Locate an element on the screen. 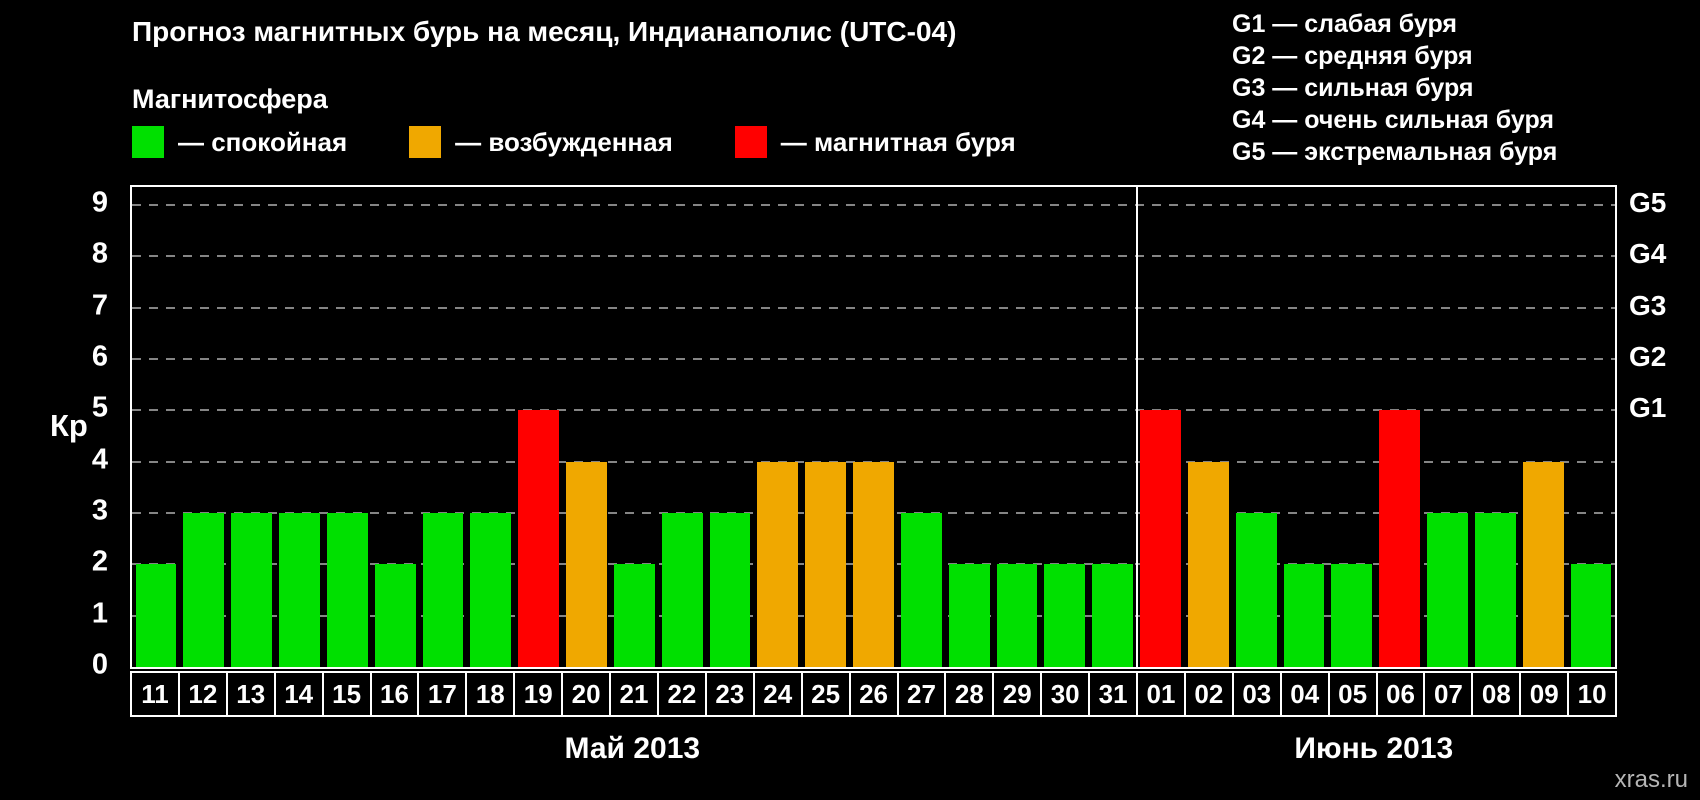 Image resolution: width=1700 pixels, height=800 pixels. date-cell-02: 02 is located at coordinates (1208, 694).